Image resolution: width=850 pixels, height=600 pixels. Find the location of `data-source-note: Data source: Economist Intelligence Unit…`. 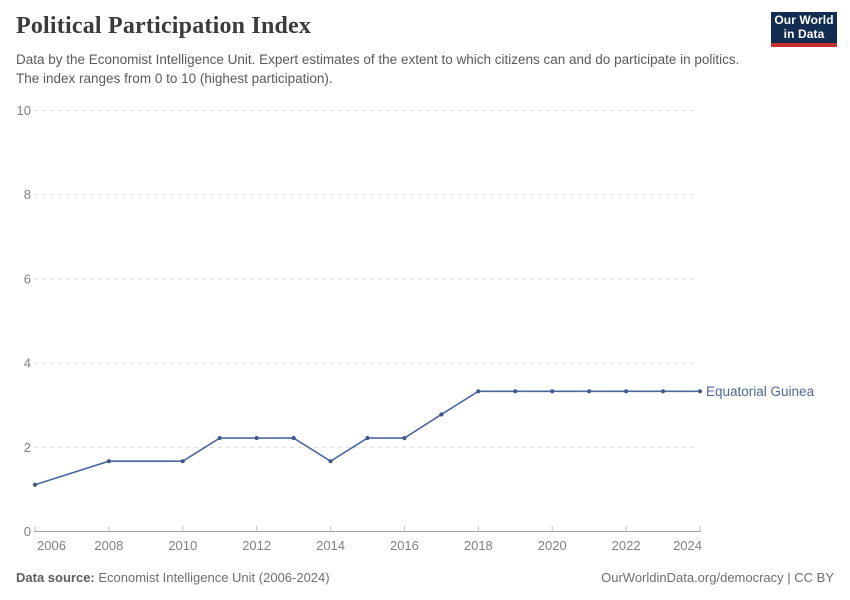

data-source-note: Data source: Economist Intelligence Unit… is located at coordinates (173, 577).